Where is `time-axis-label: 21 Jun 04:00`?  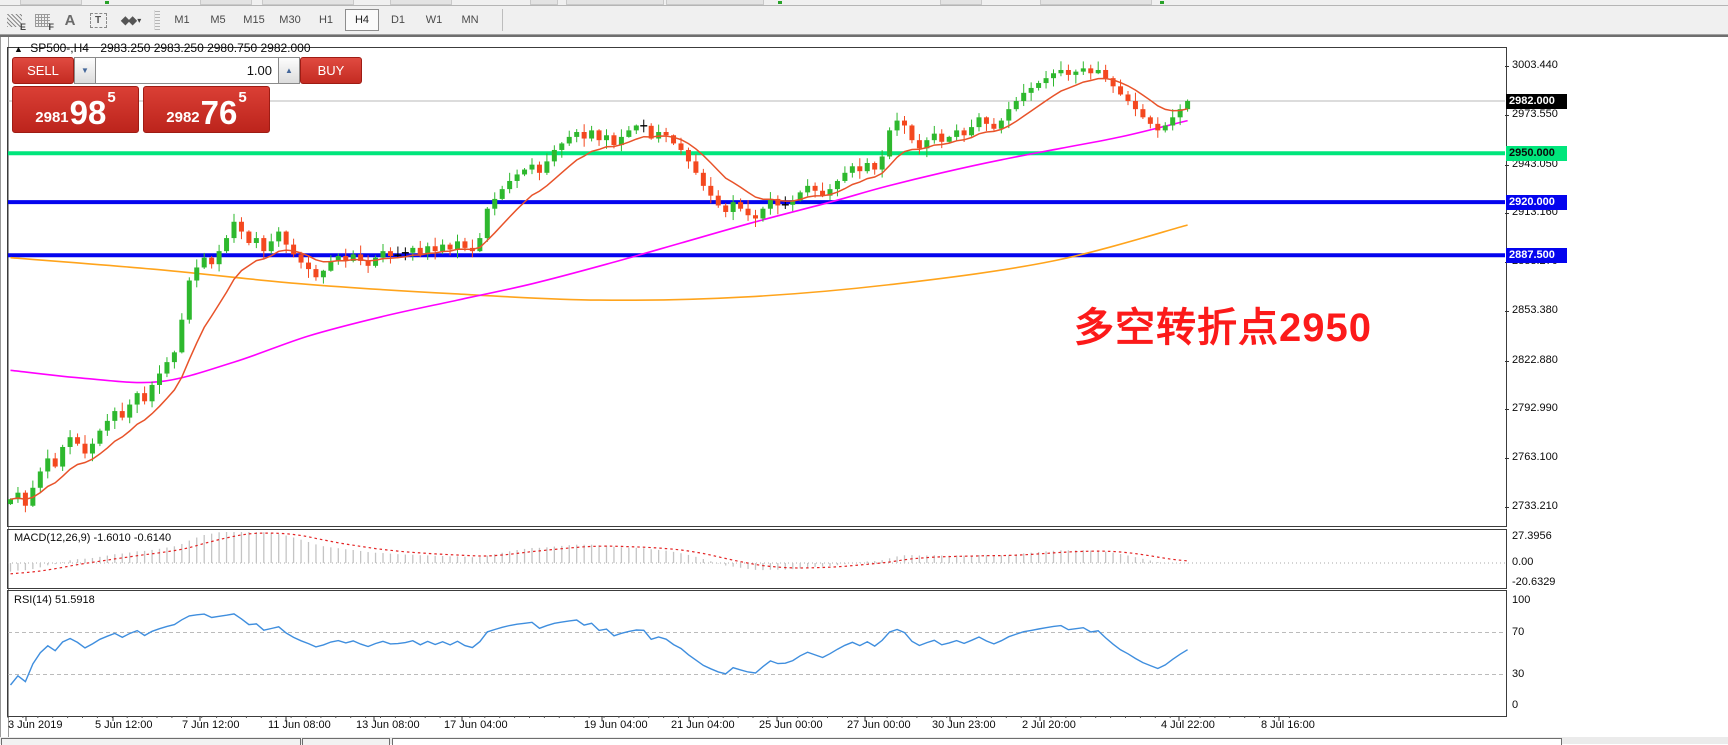
time-axis-label: 21 Jun 04:00 is located at coordinates (703, 725).